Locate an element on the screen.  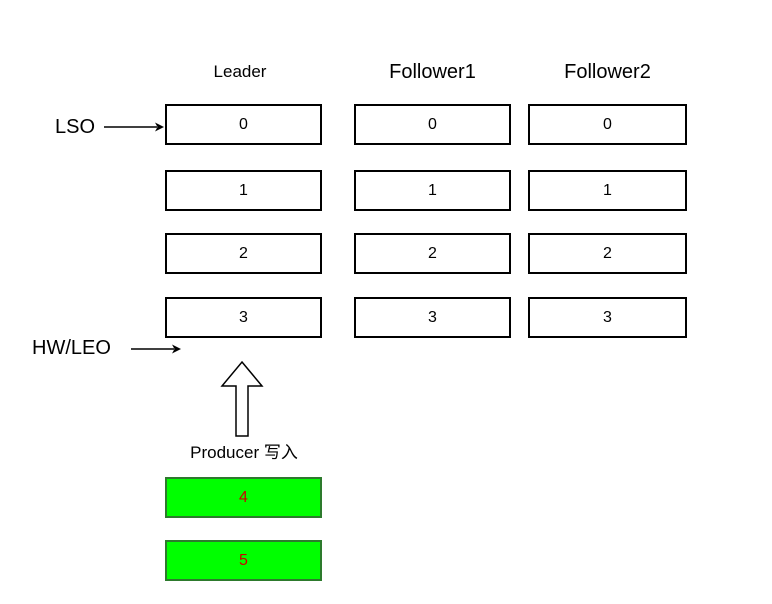
follower1-offset-1: 1 is located at coordinates (432, 190).